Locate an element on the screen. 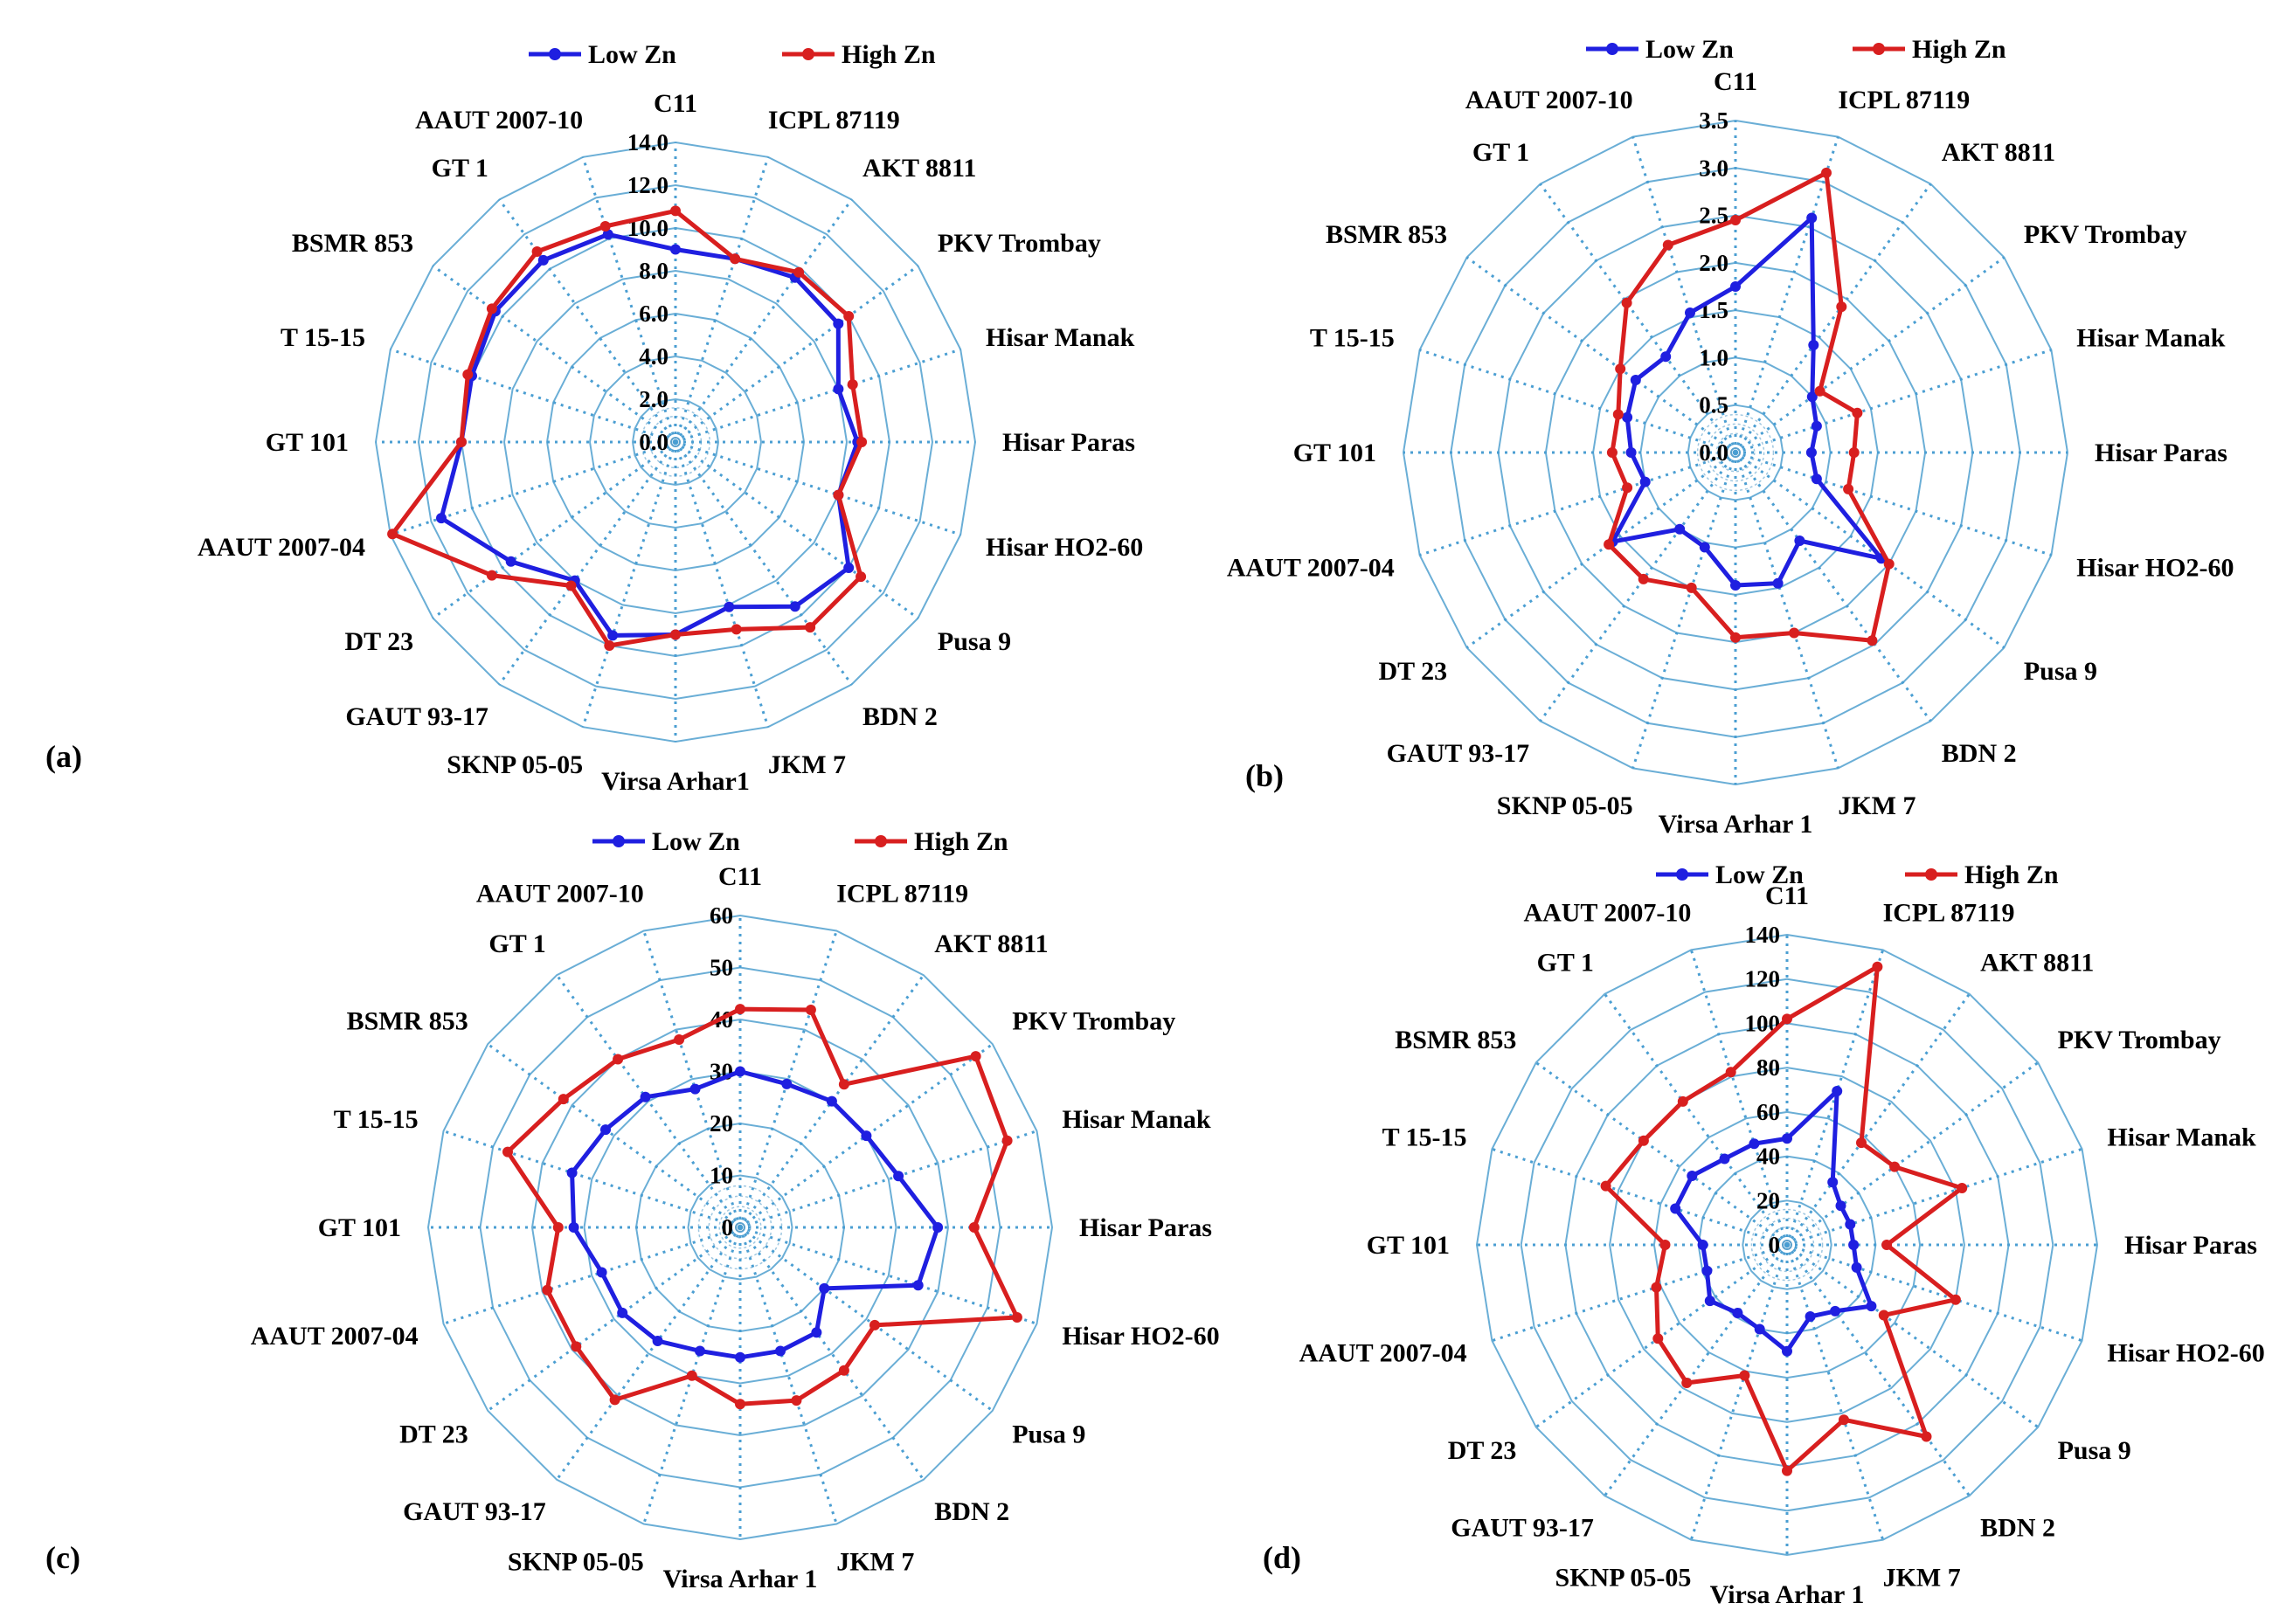 This screenshot has width=2293, height=1624. category-label-akt-8811: AKT 8811 is located at coordinates (1998, 152).